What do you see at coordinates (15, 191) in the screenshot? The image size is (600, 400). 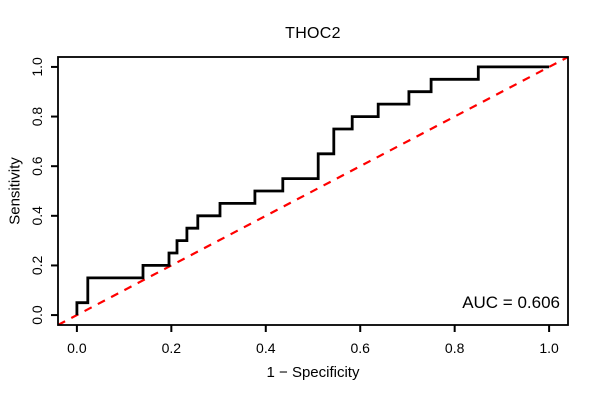 I see `y-axis-label: Sensitivity` at bounding box center [15, 191].